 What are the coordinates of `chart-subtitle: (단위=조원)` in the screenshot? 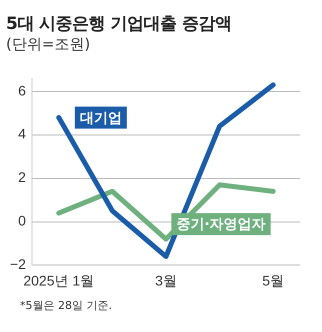 It's located at (48, 44).